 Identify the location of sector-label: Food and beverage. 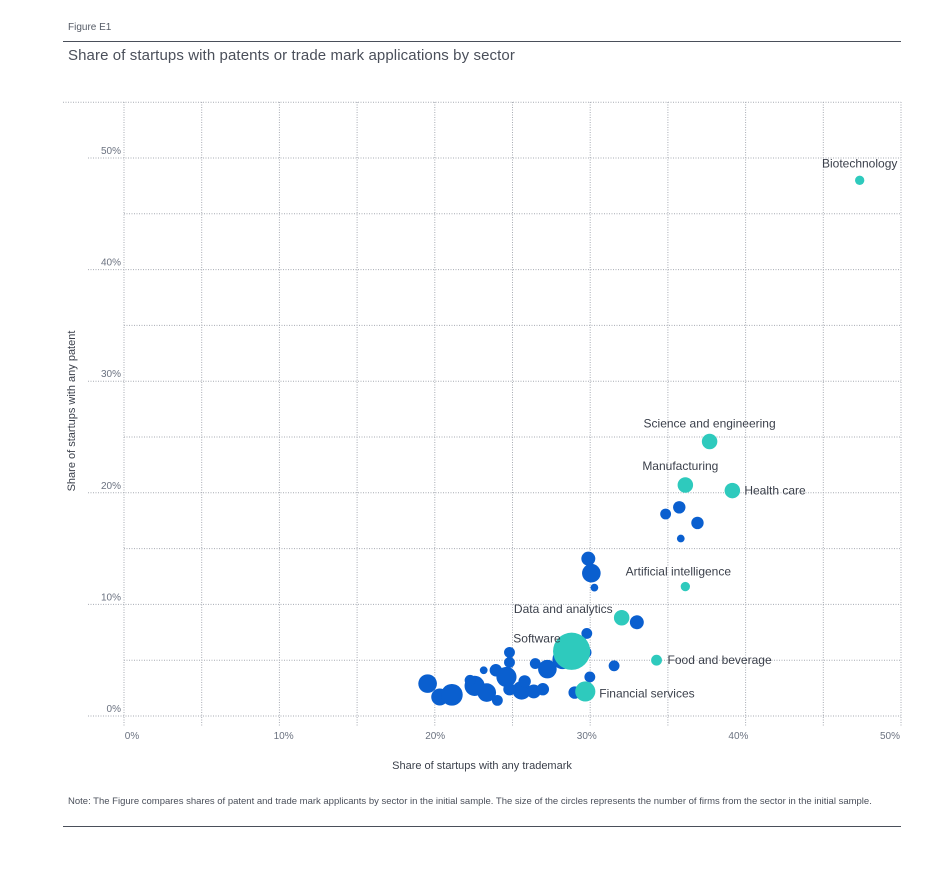
(720, 660).